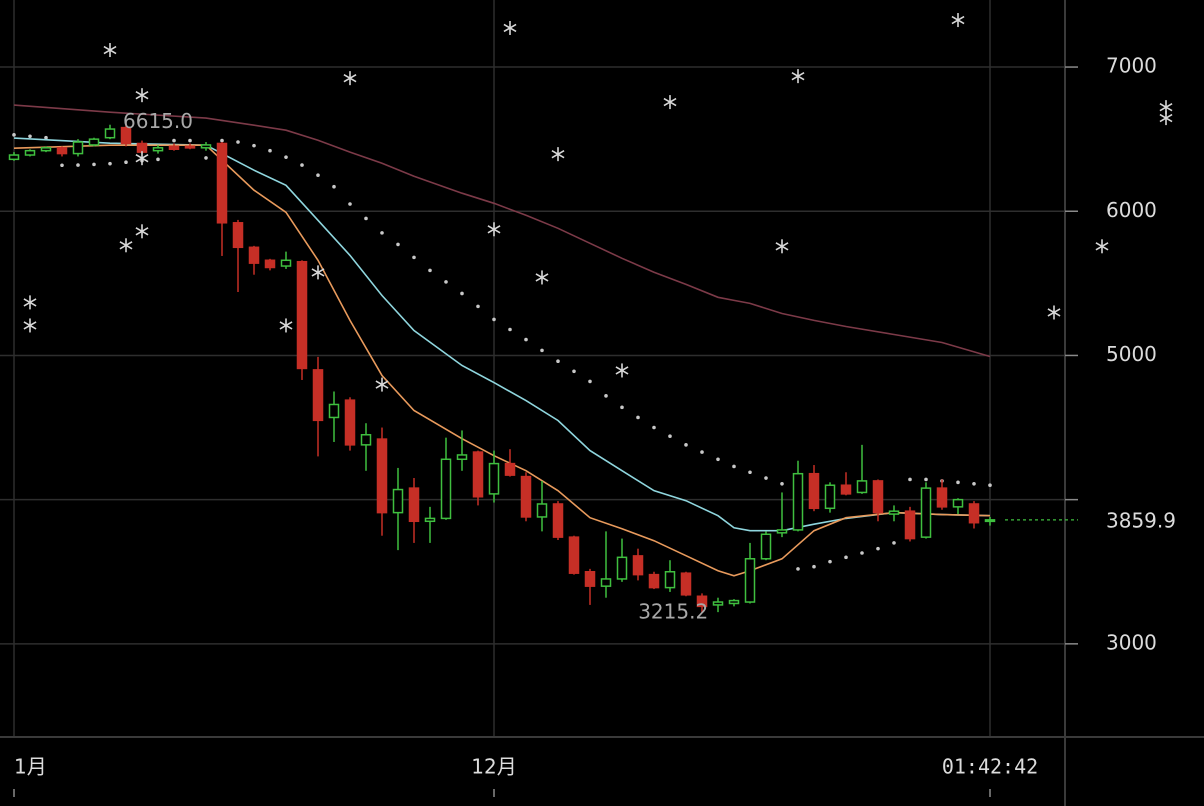  Describe the element at coordinates (1131, 210) in the screenshot. I see `y-tick-label: 6000` at that location.